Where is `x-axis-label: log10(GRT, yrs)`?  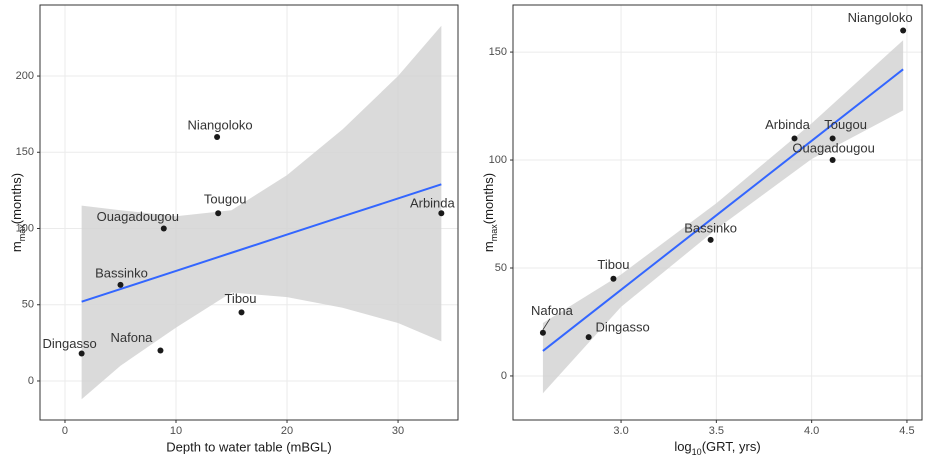
x-axis-label: log10(GRT, yrs) is located at coordinates (717, 447).